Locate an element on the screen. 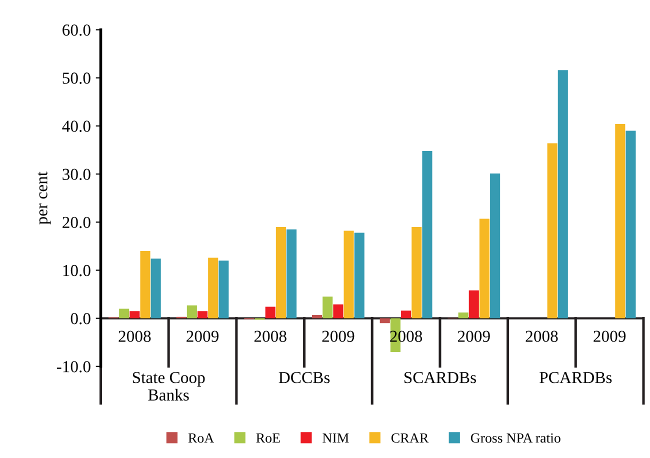 The width and height of the screenshot is (650, 458). y-tick-label: 10.0 is located at coordinates (76, 270).